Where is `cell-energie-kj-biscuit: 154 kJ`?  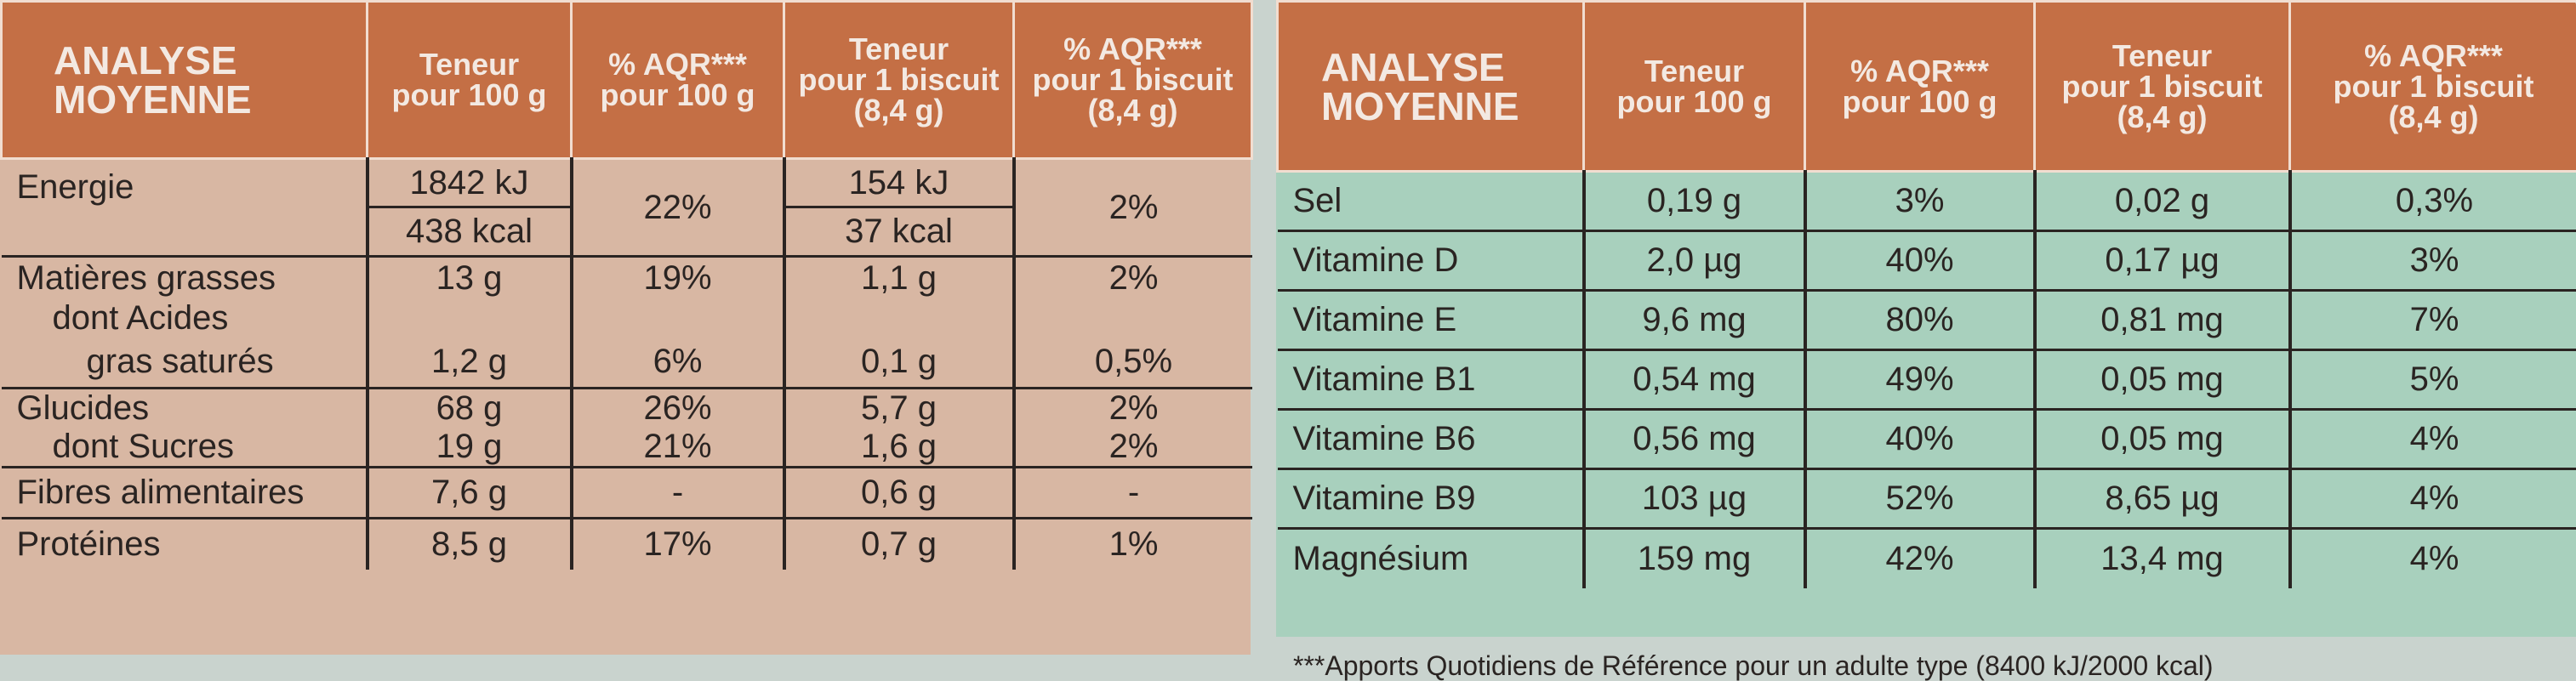
cell-energie-kj-biscuit: 154 kJ is located at coordinates (899, 183).